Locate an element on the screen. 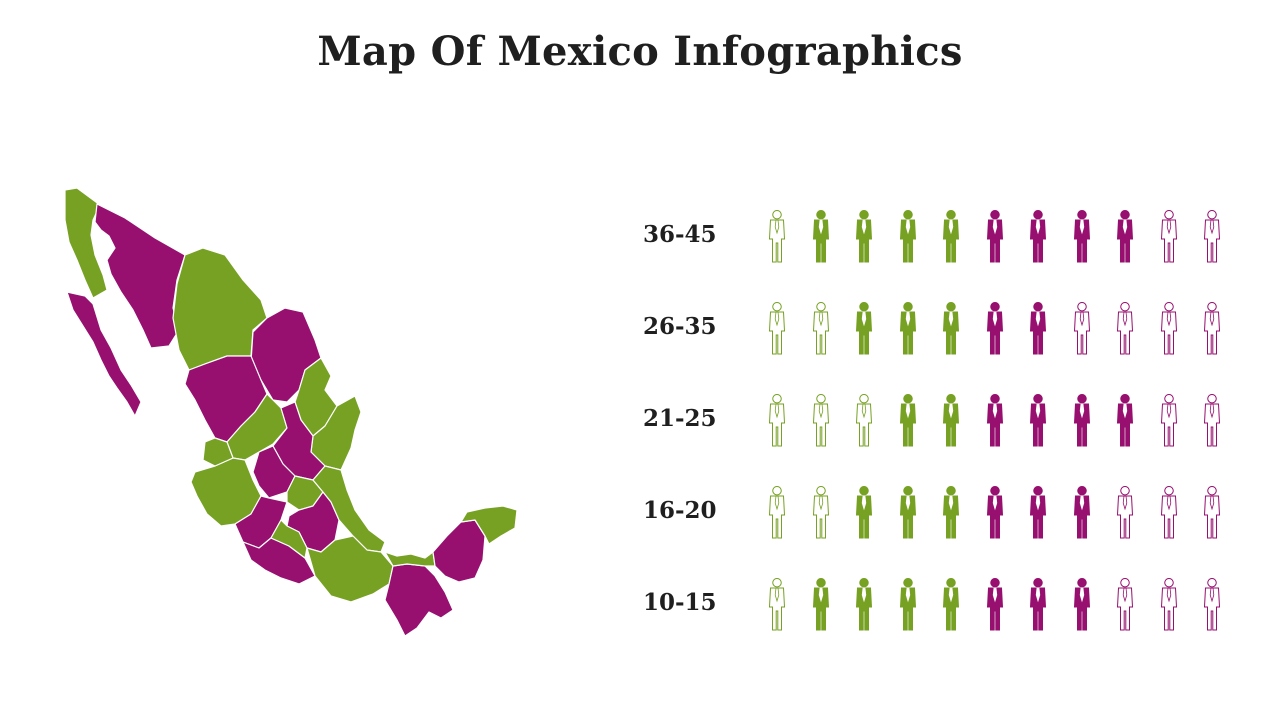  state-baja-california-sur is located at coordinates (104, 354).